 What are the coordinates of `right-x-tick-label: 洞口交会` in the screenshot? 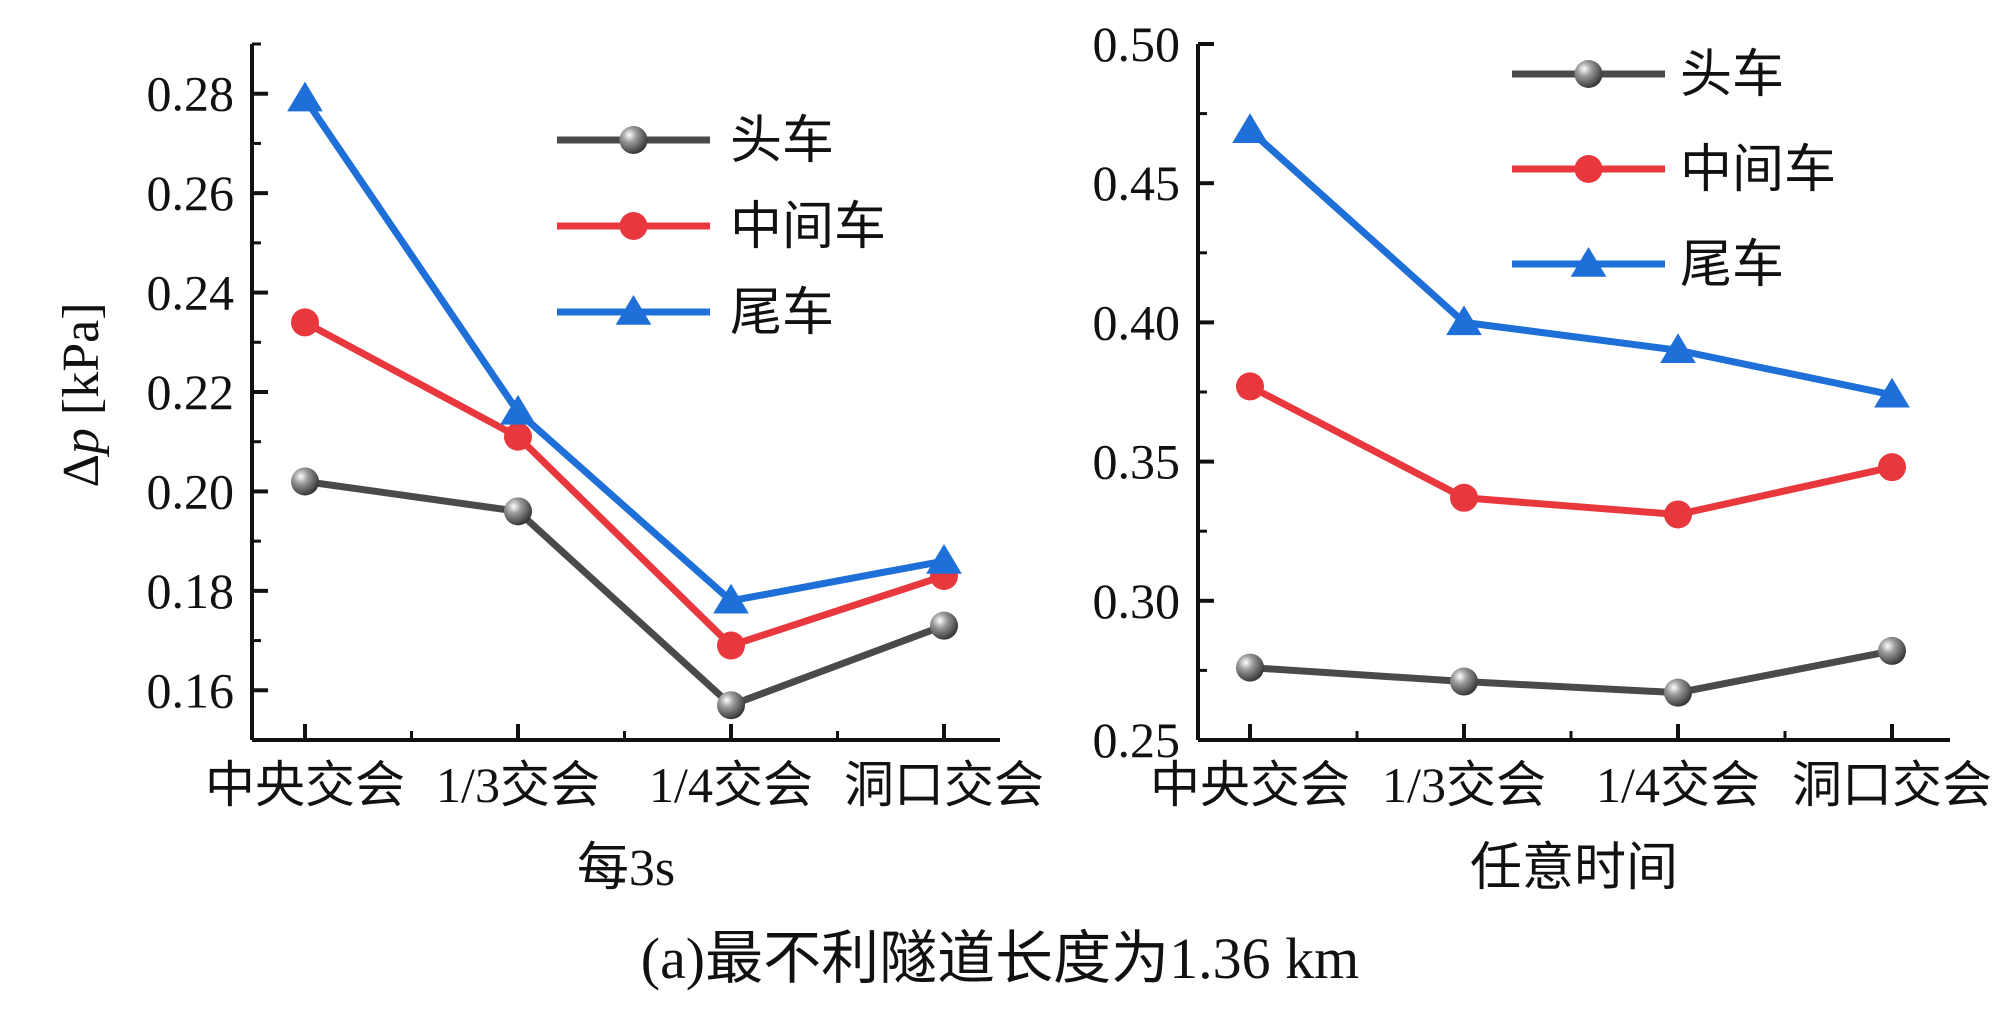 It's located at (1892, 785).